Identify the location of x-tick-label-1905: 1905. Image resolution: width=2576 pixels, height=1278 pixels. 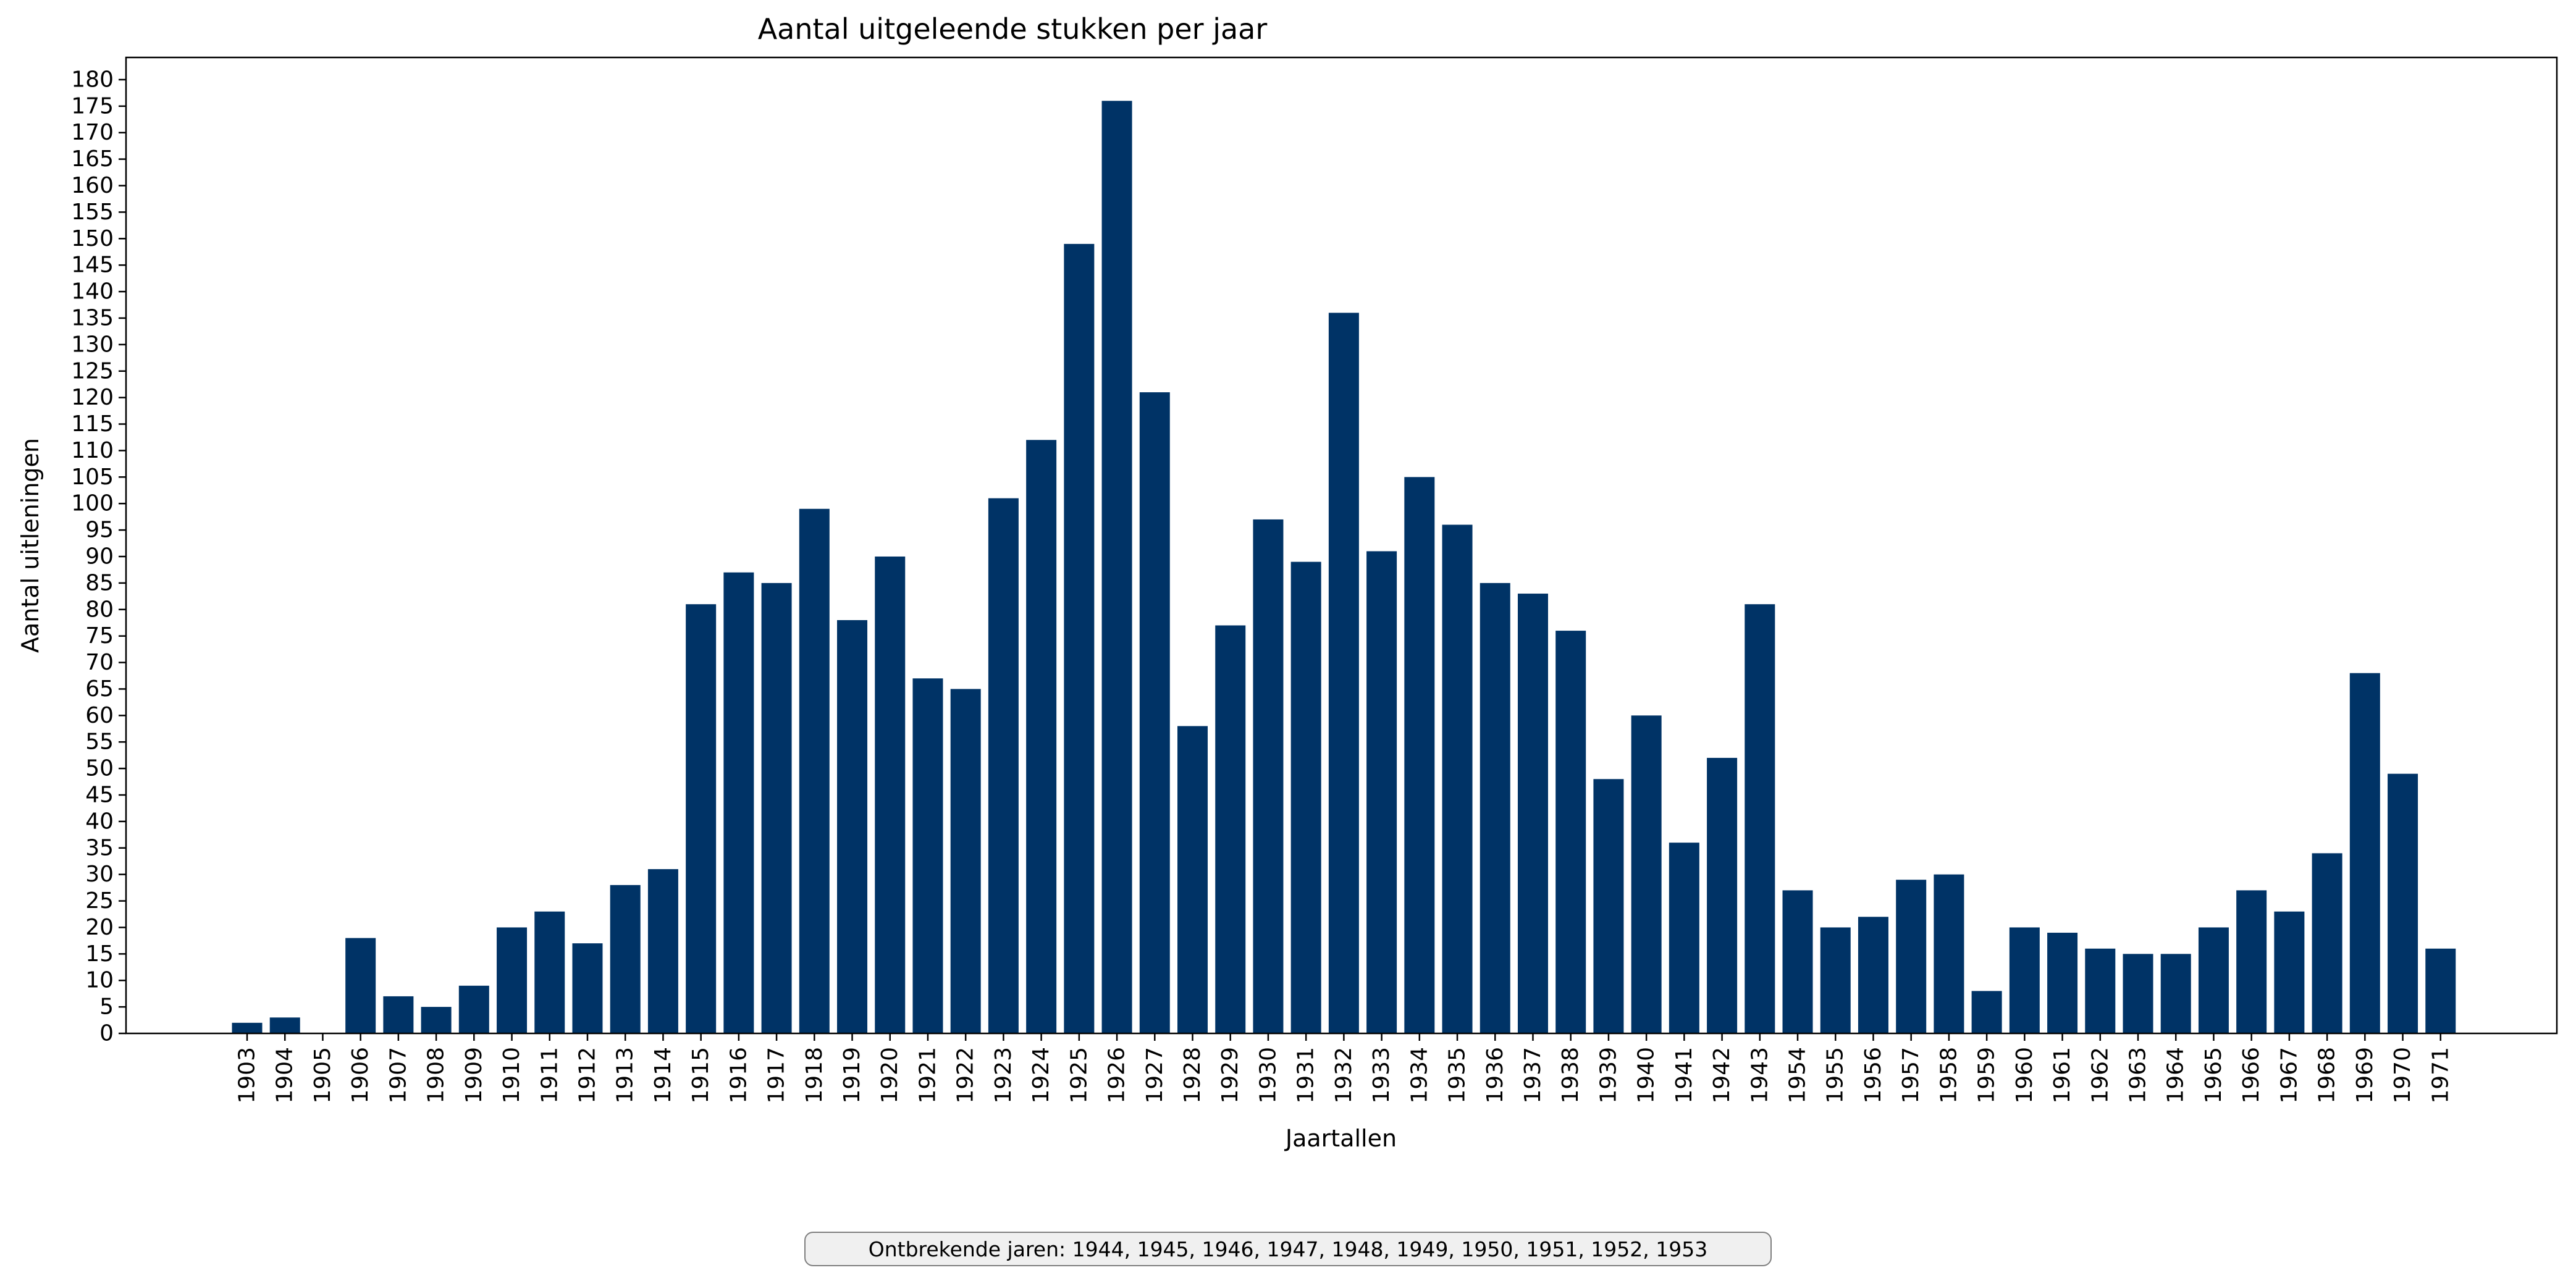
(322, 1075).